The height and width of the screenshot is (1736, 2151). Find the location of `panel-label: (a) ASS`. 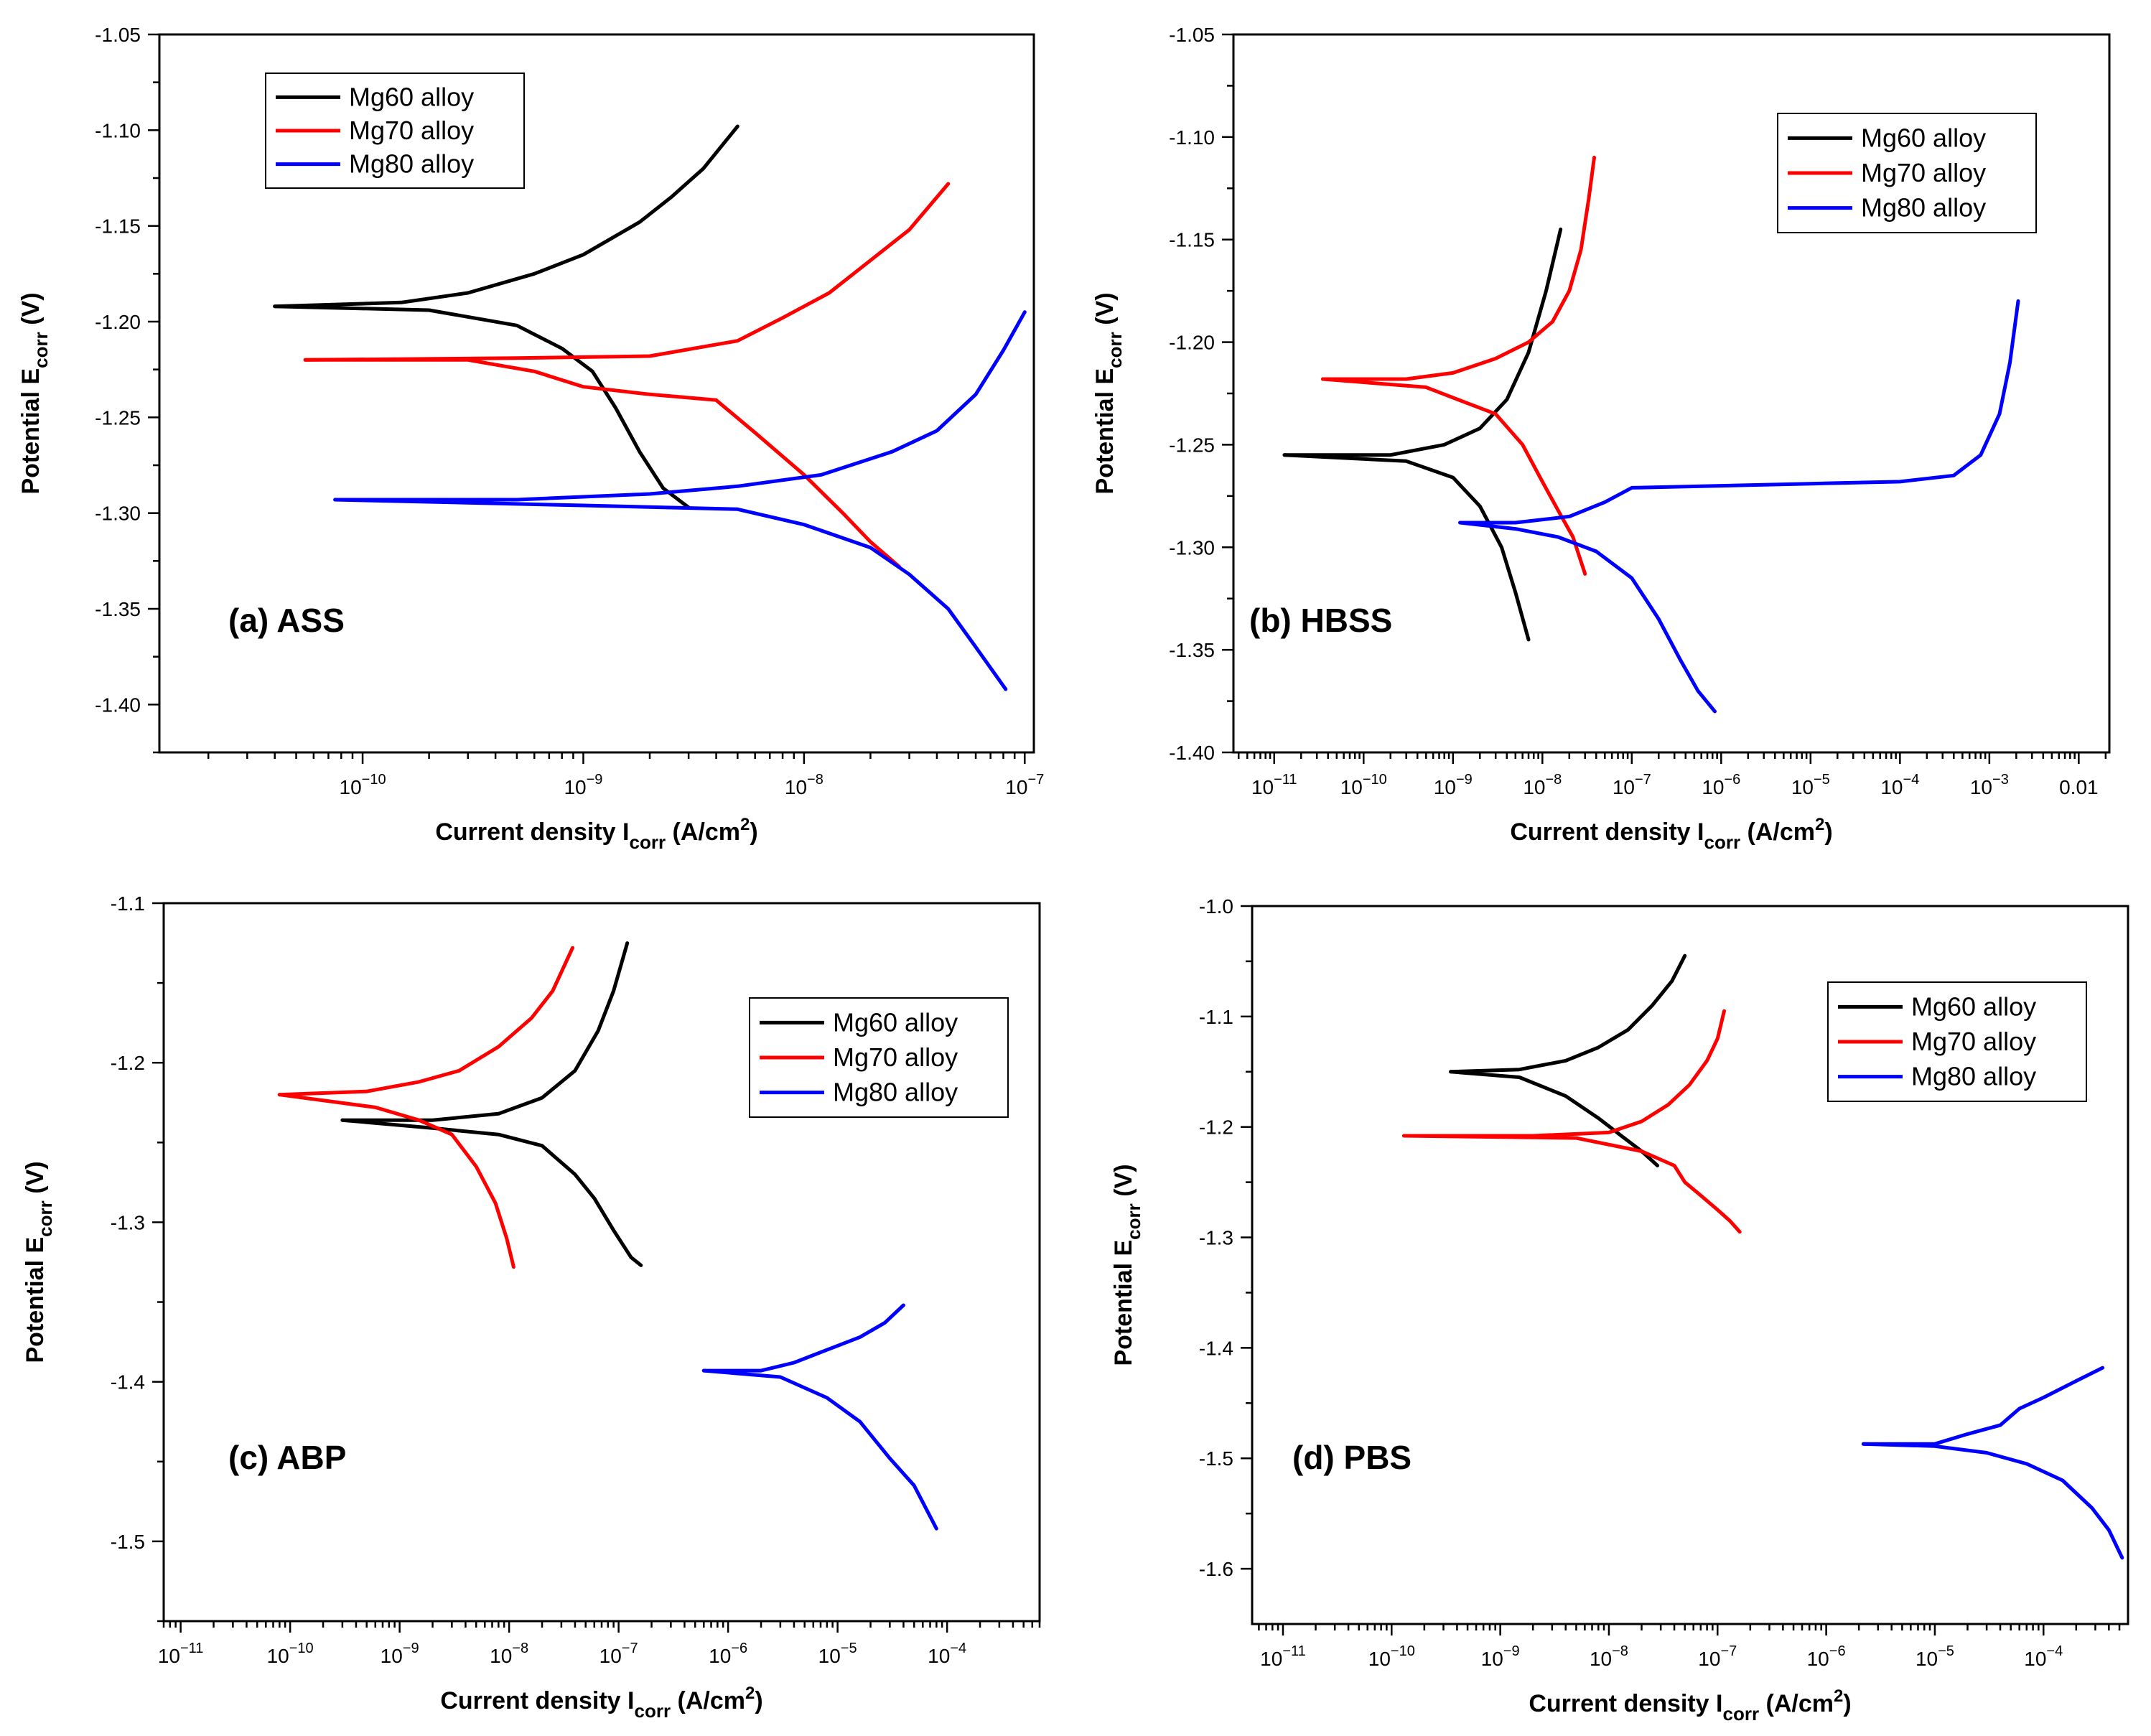

panel-label: (a) ASS is located at coordinates (286, 620).